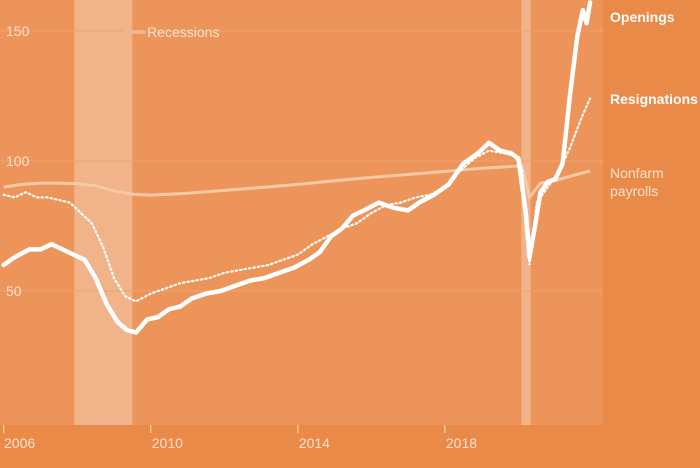 This screenshot has height=468, width=700. Describe the element at coordinates (634, 191) in the screenshot. I see `series-label-line: payrolls` at that location.